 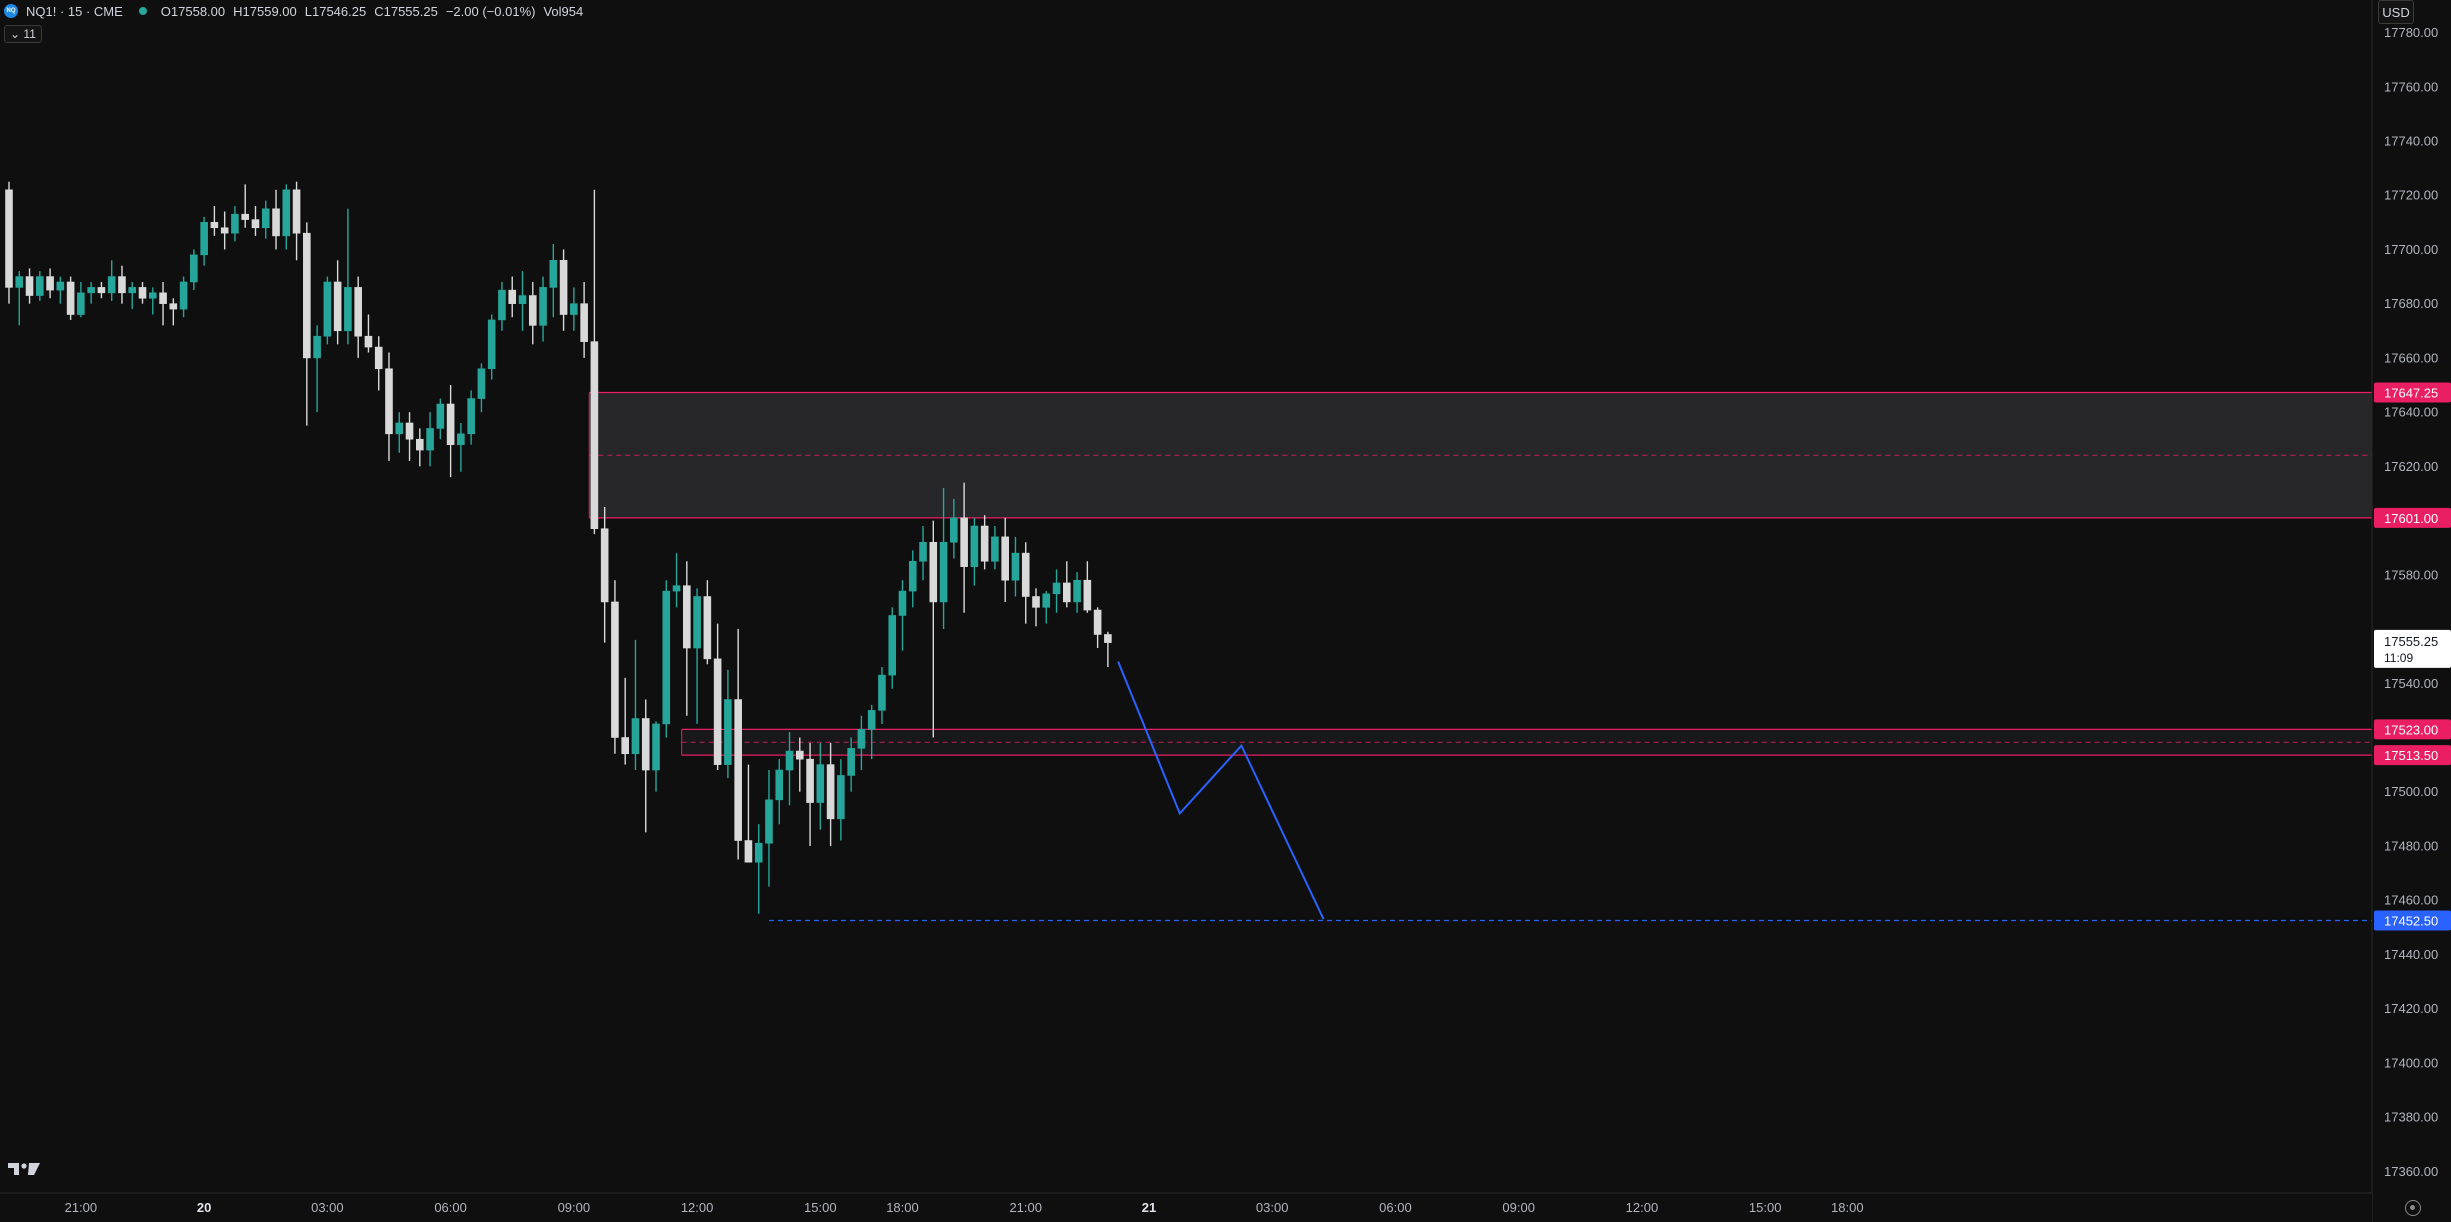 What do you see at coordinates (2413, 1208) in the screenshot?
I see `chart-settings-icon` at bounding box center [2413, 1208].